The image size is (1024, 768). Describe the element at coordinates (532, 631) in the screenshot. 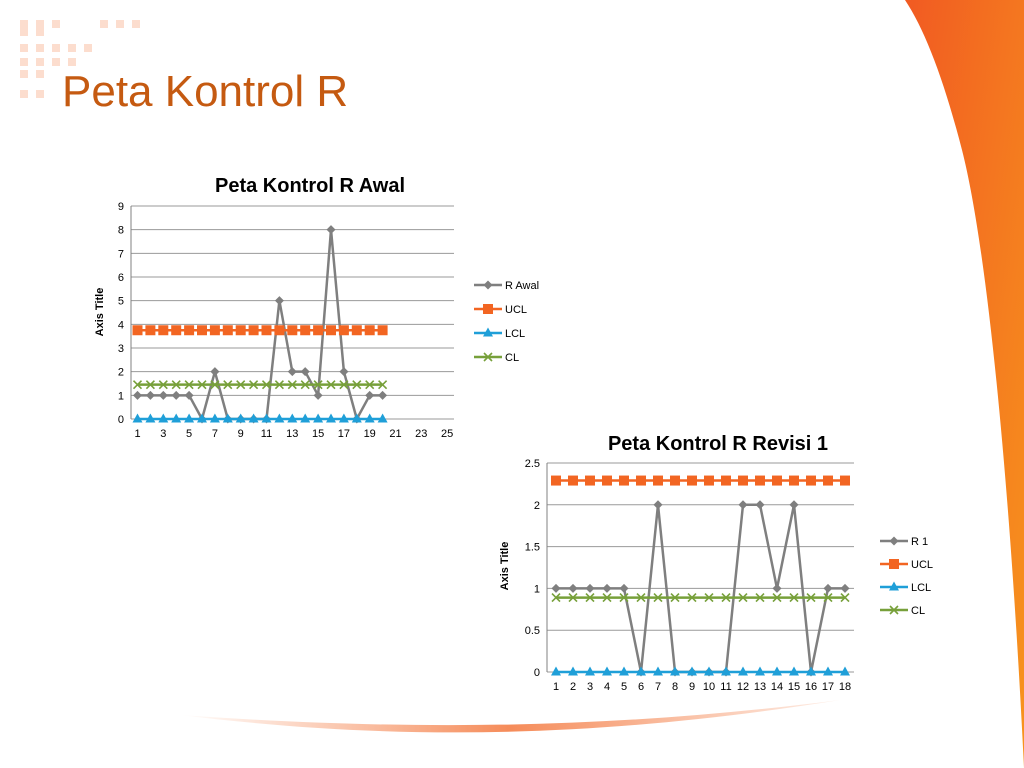

I see `y-tick-label: 0.5` at that location.